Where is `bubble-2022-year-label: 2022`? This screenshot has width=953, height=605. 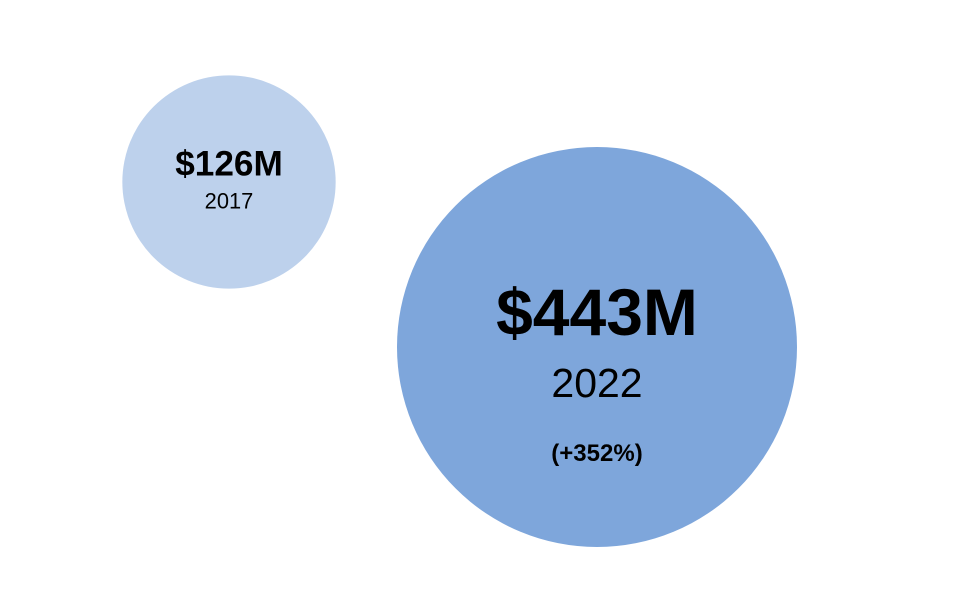
bubble-2022-year-label: 2022 is located at coordinates (596, 383).